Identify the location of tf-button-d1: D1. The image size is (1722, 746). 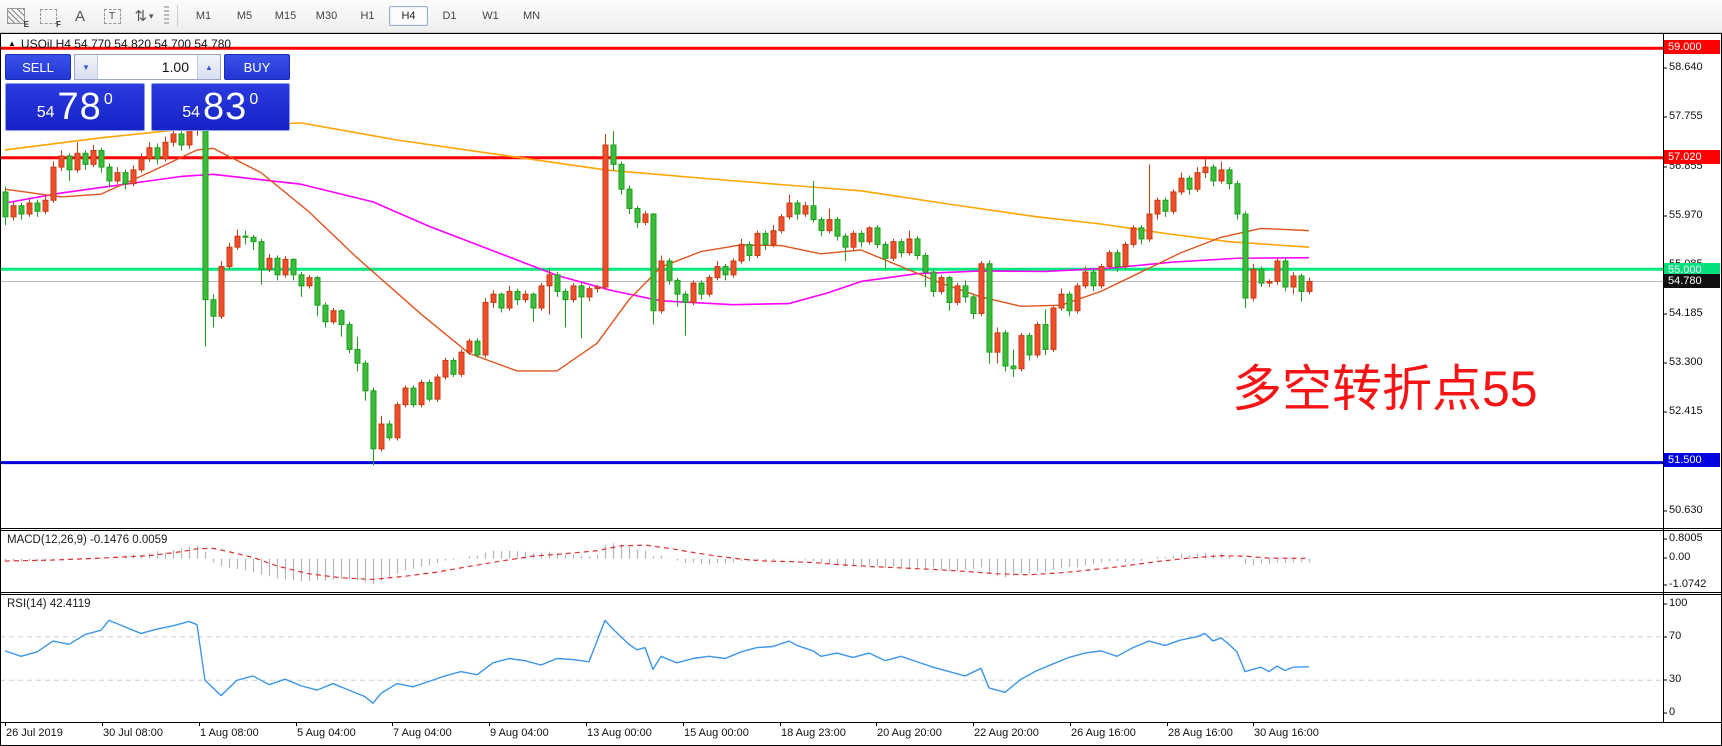
(449, 16).